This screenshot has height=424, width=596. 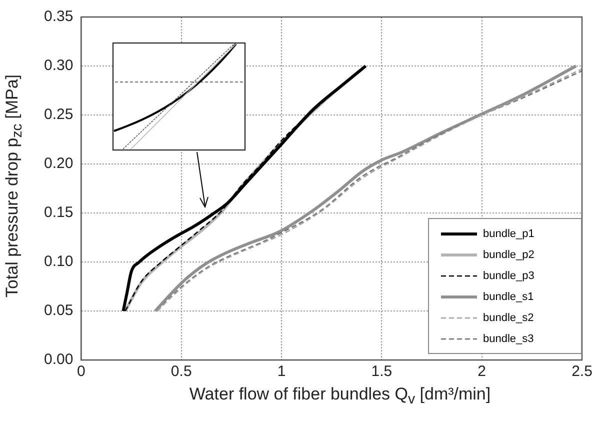 What do you see at coordinates (482, 371) in the screenshot?
I see `x-tick-label: 2` at bounding box center [482, 371].